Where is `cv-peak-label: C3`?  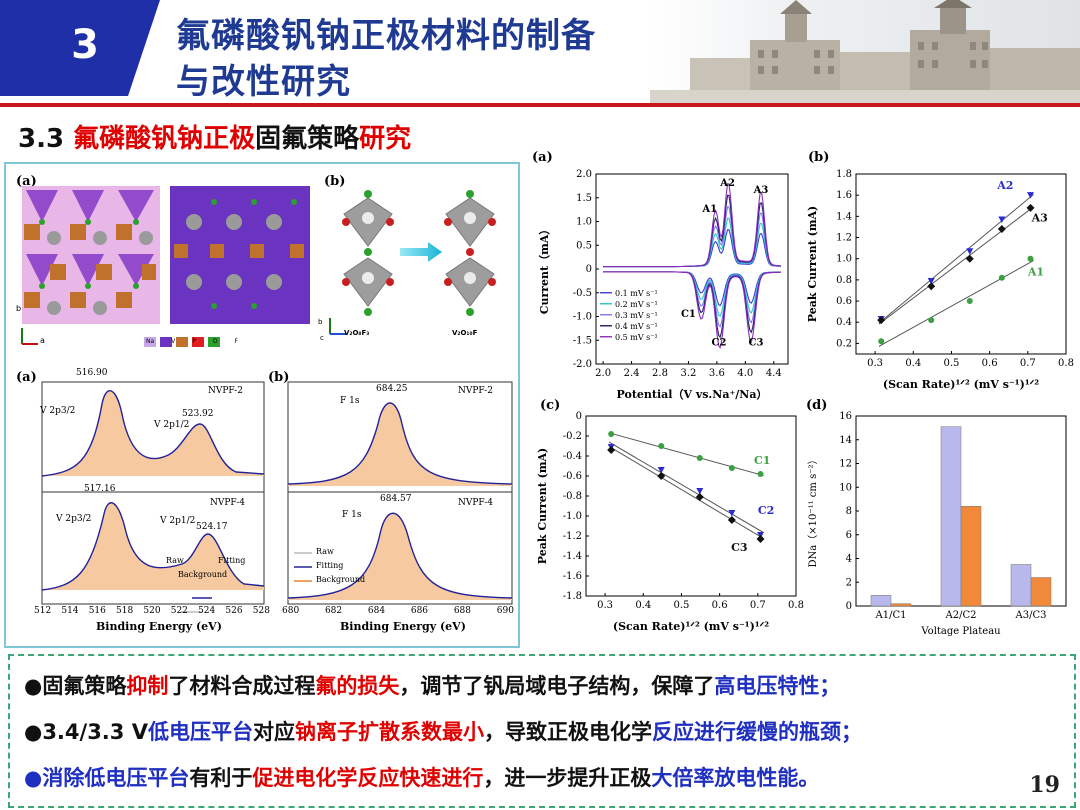
cv-peak-label: C3 is located at coordinates (756, 343).